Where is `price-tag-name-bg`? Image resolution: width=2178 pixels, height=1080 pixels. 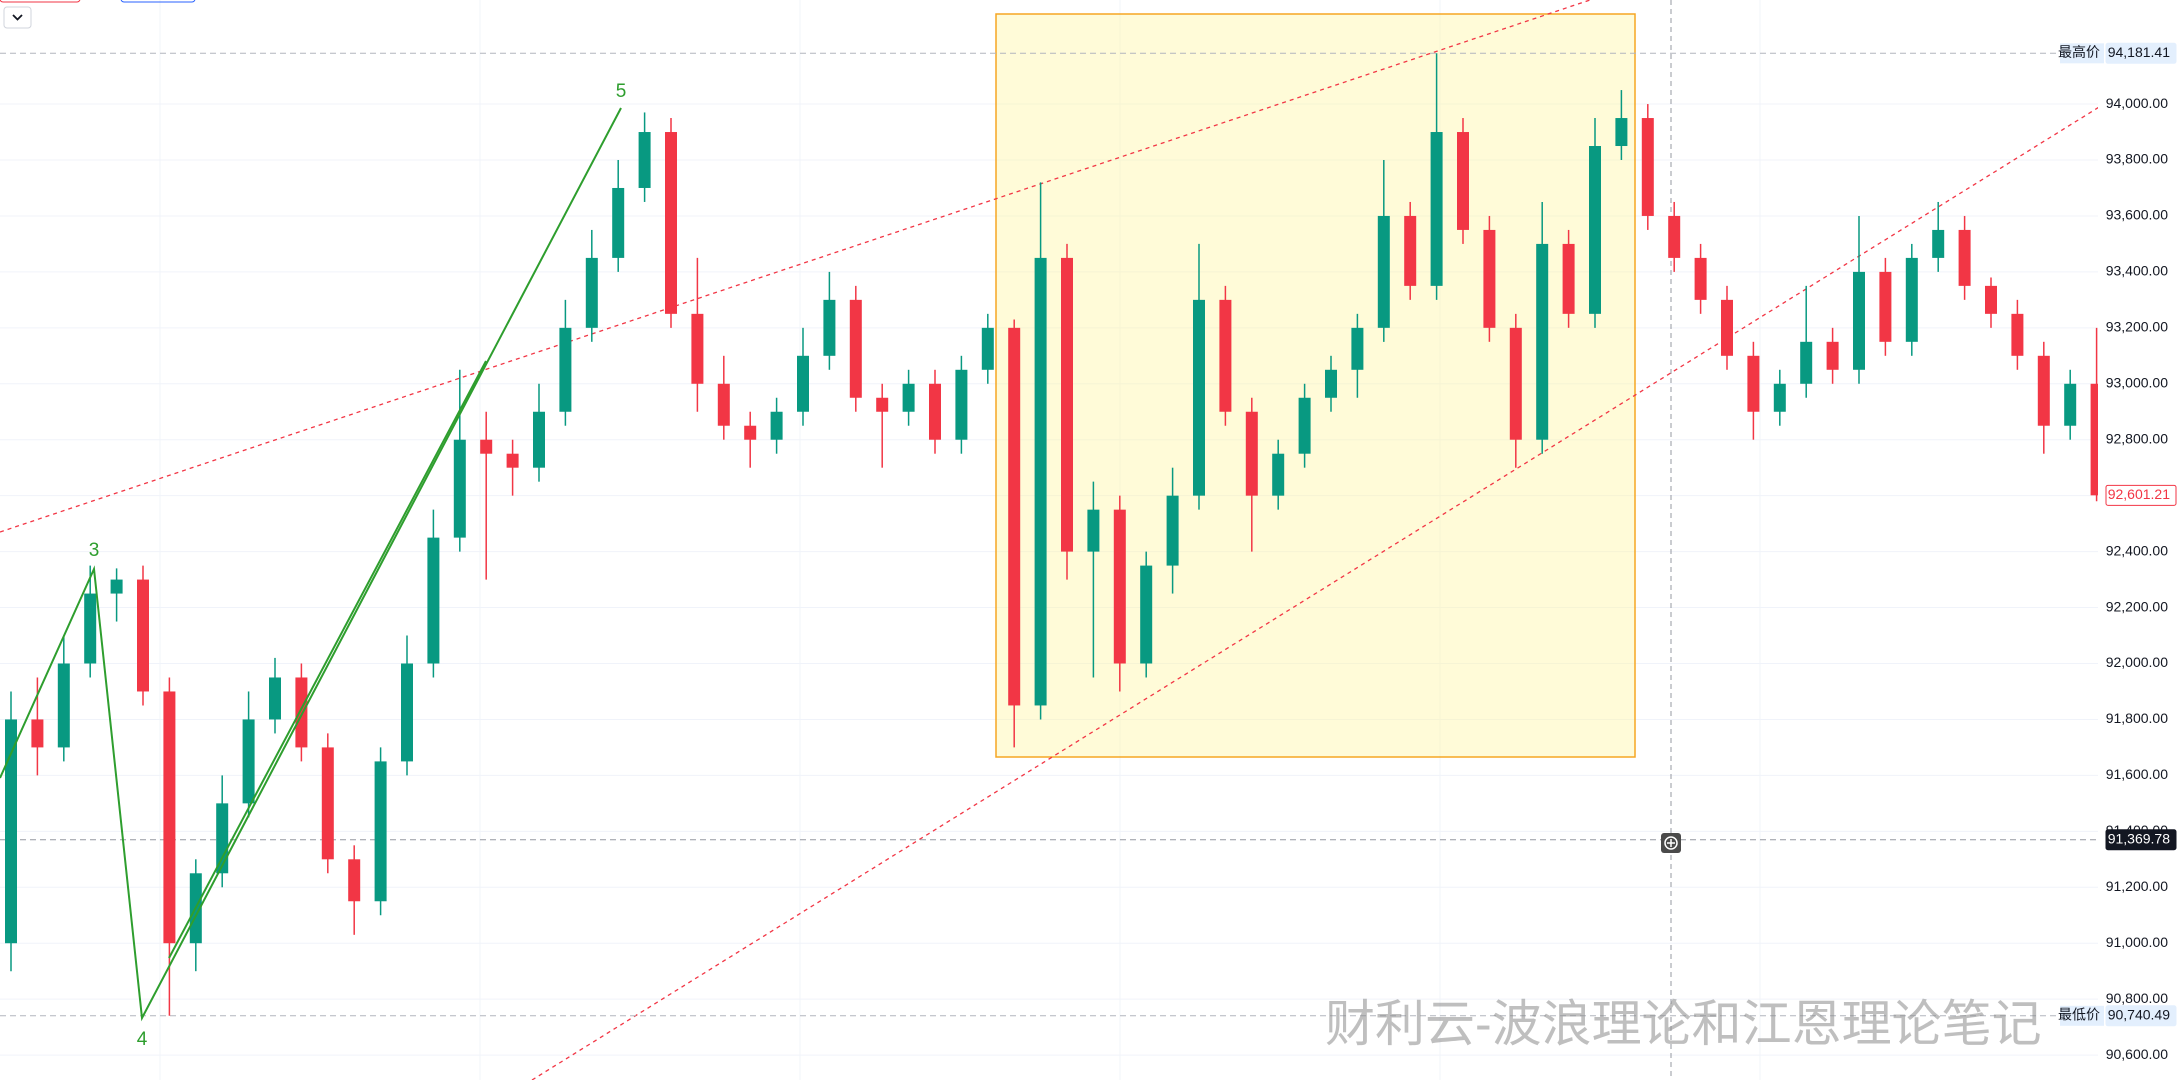
price-tag-name-bg is located at coordinates (2082, 53).